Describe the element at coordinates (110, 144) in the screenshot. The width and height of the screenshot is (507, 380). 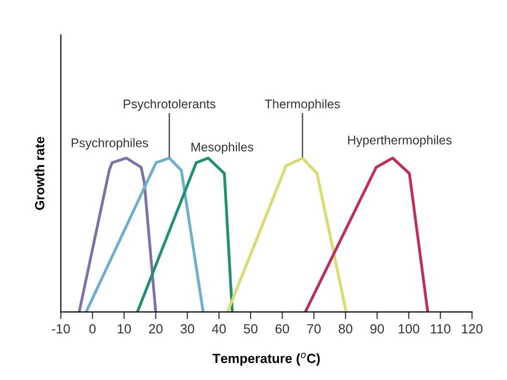
I see `series-label: Psychrophiles` at that location.